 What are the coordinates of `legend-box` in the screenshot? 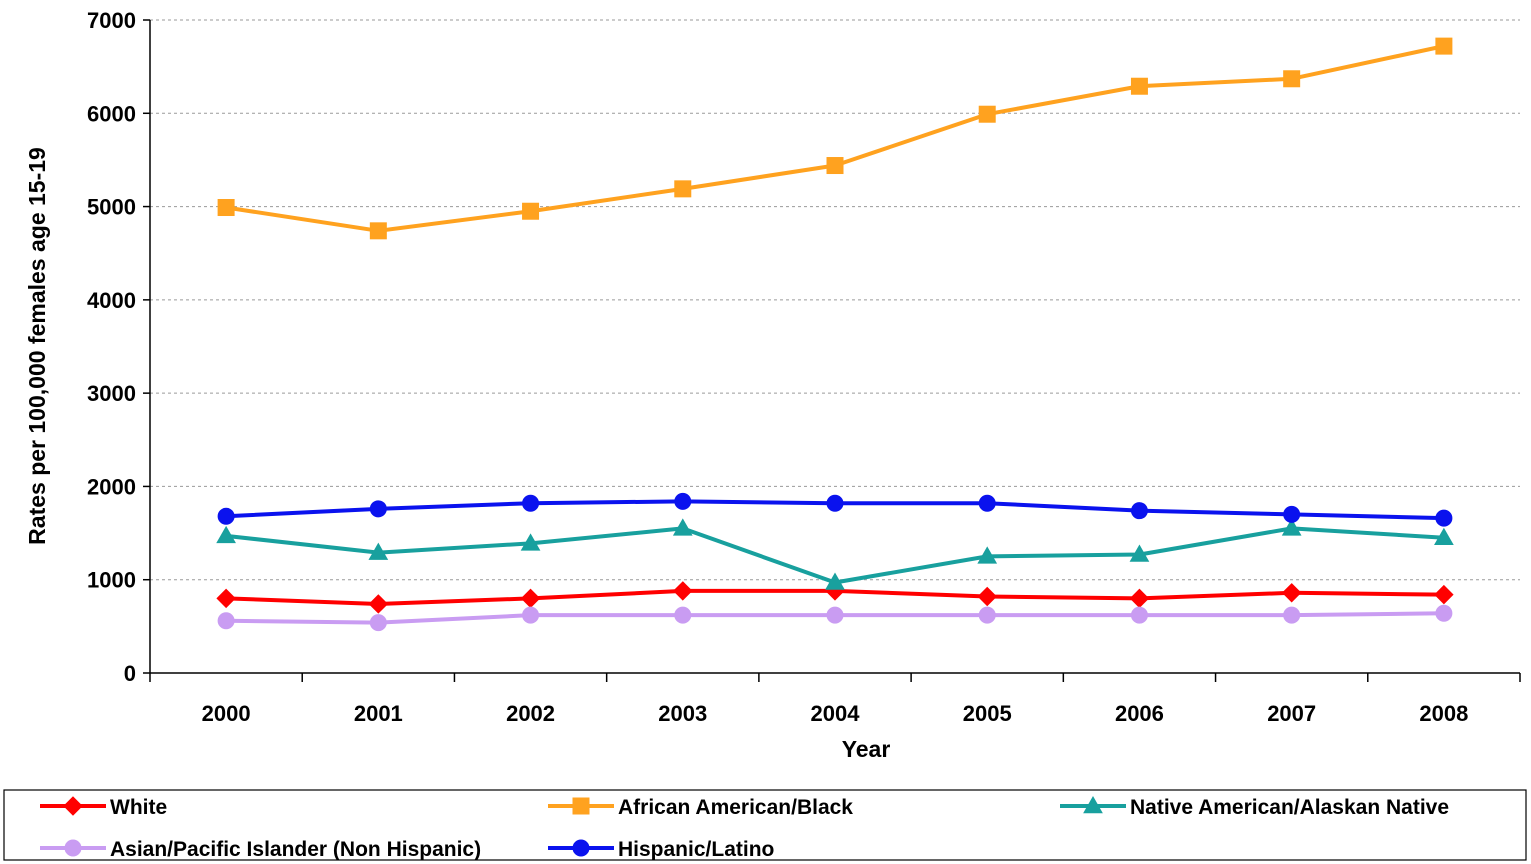 It's located at (765, 825).